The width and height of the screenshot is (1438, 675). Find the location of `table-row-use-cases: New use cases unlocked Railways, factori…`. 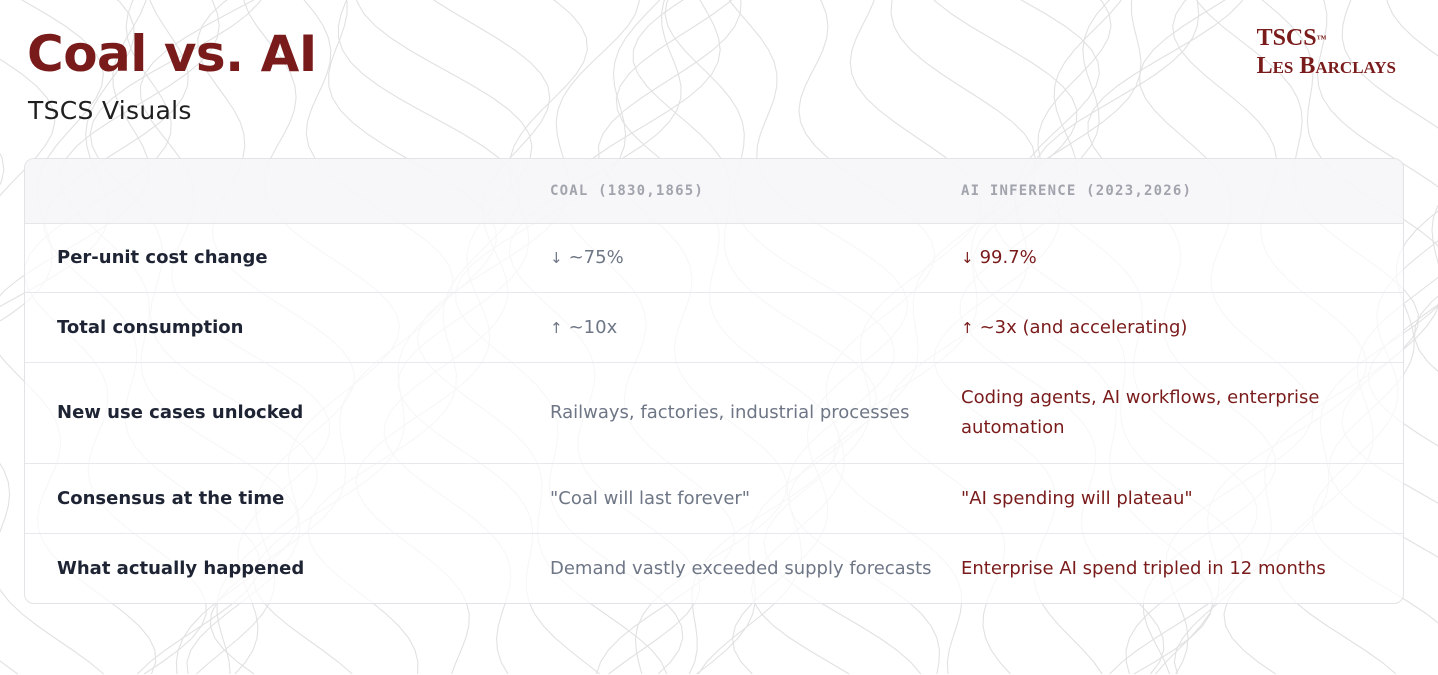

table-row-use-cases: New use cases unlocked Railways, factori… is located at coordinates (714, 413).